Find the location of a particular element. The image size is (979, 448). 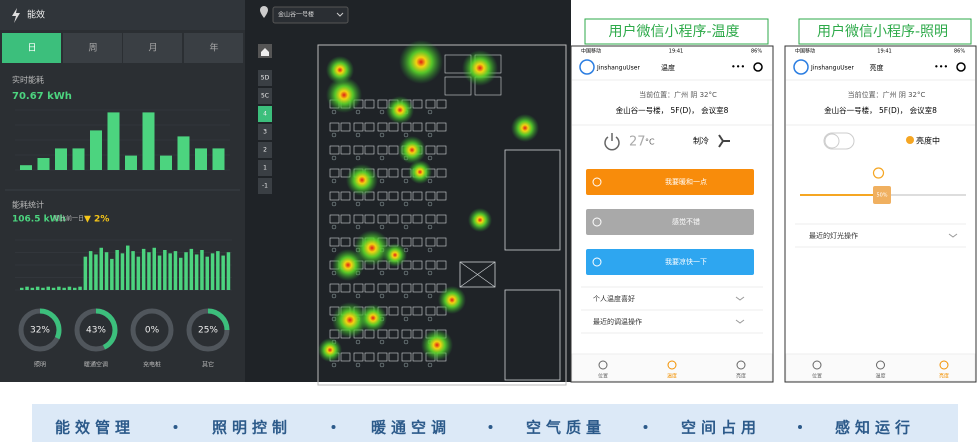

gauge-arc is located at coordinates (96, 330).